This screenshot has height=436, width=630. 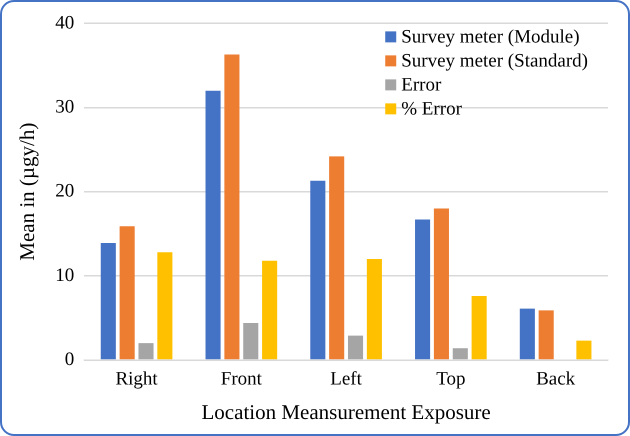 What do you see at coordinates (64, 275) in the screenshot?
I see `y-tick-label: 10` at bounding box center [64, 275].